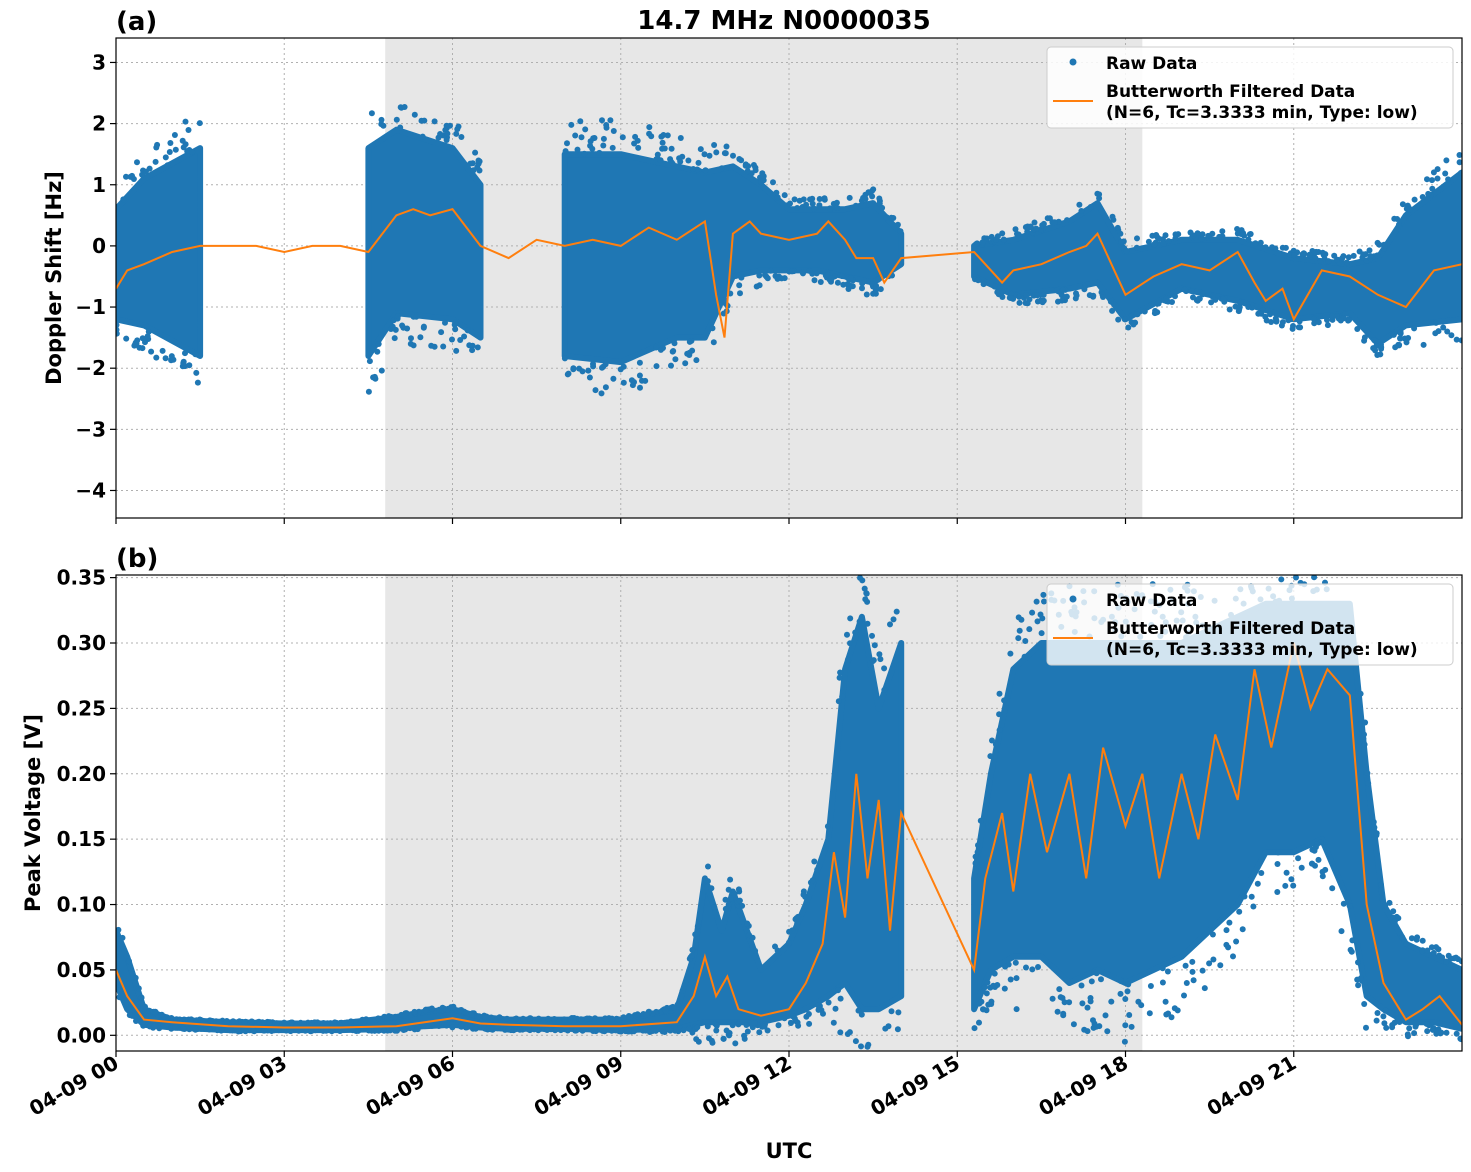  Describe the element at coordinates (99, 62) in the screenshot. I see `y-tick-label: 3` at that location.